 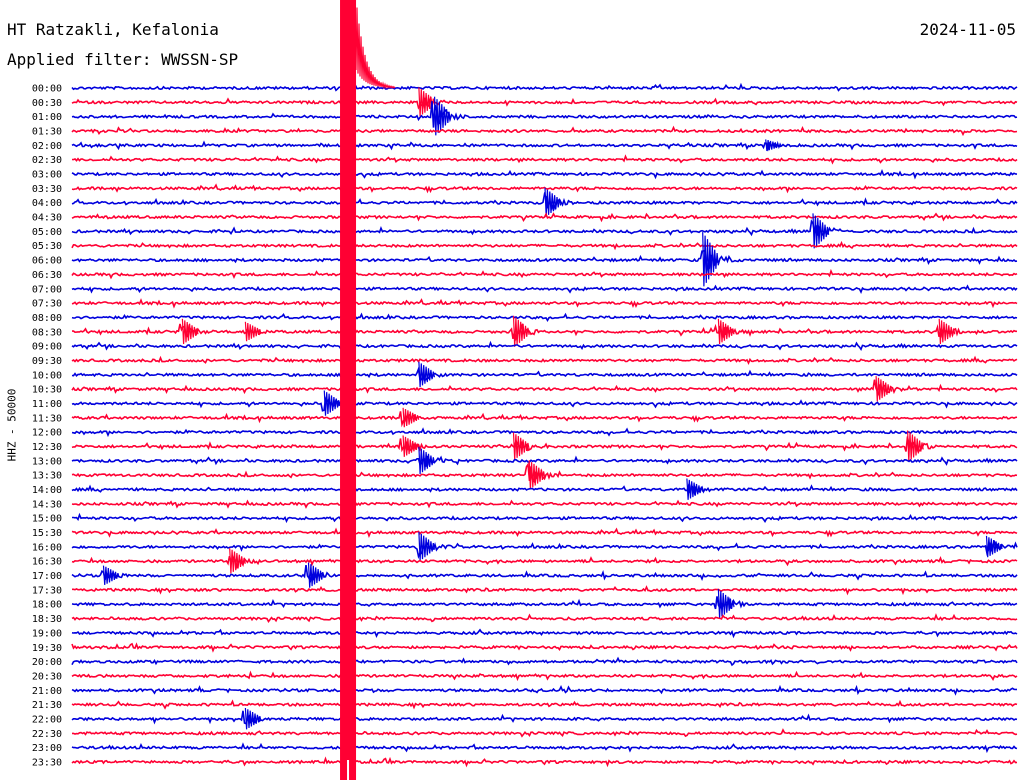 I want to click on date-label: 2024-11-05, so click(x=967, y=29).